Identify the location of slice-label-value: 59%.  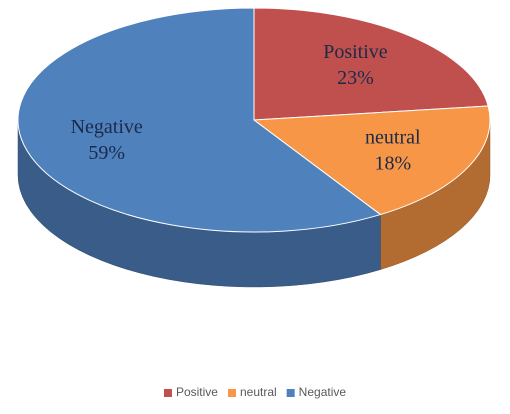
(106, 153).